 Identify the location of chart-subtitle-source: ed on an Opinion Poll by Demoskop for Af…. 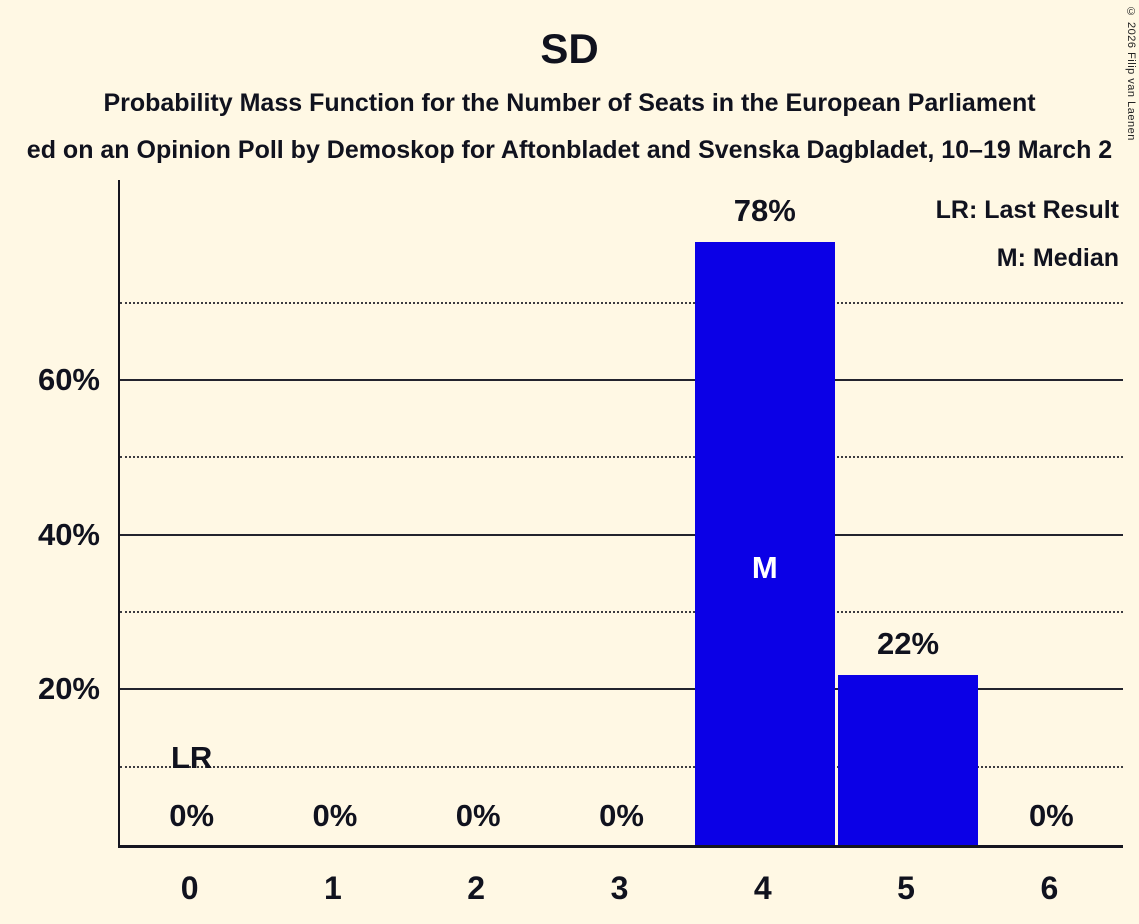
(569, 150).